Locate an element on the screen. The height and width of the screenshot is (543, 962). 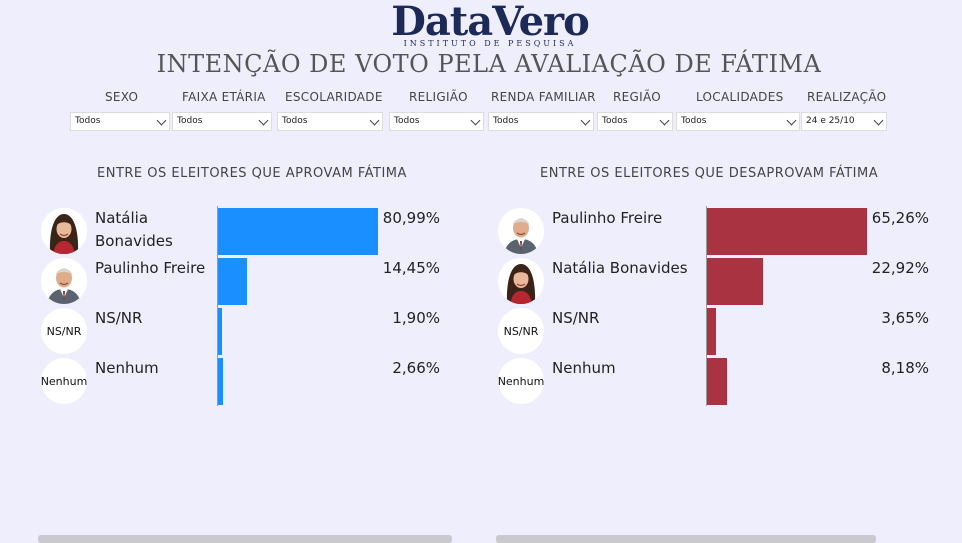
data-label: 22,92% is located at coordinates (900, 268).